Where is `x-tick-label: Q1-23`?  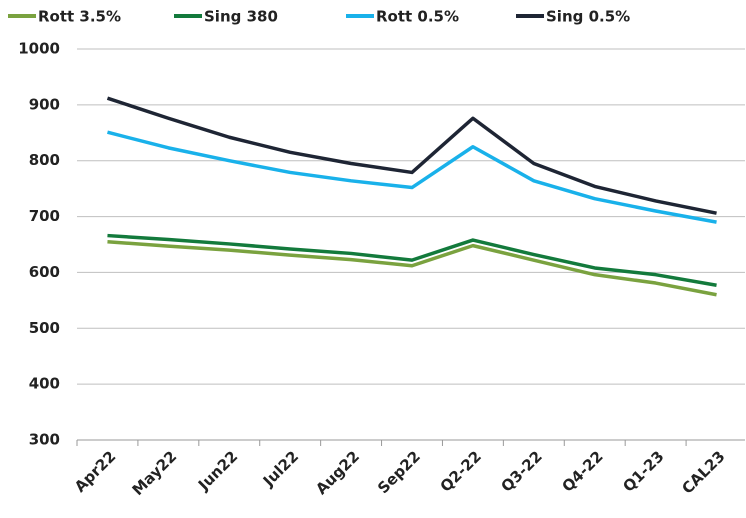 x-tick-label: Q1-23 is located at coordinates (643, 471).